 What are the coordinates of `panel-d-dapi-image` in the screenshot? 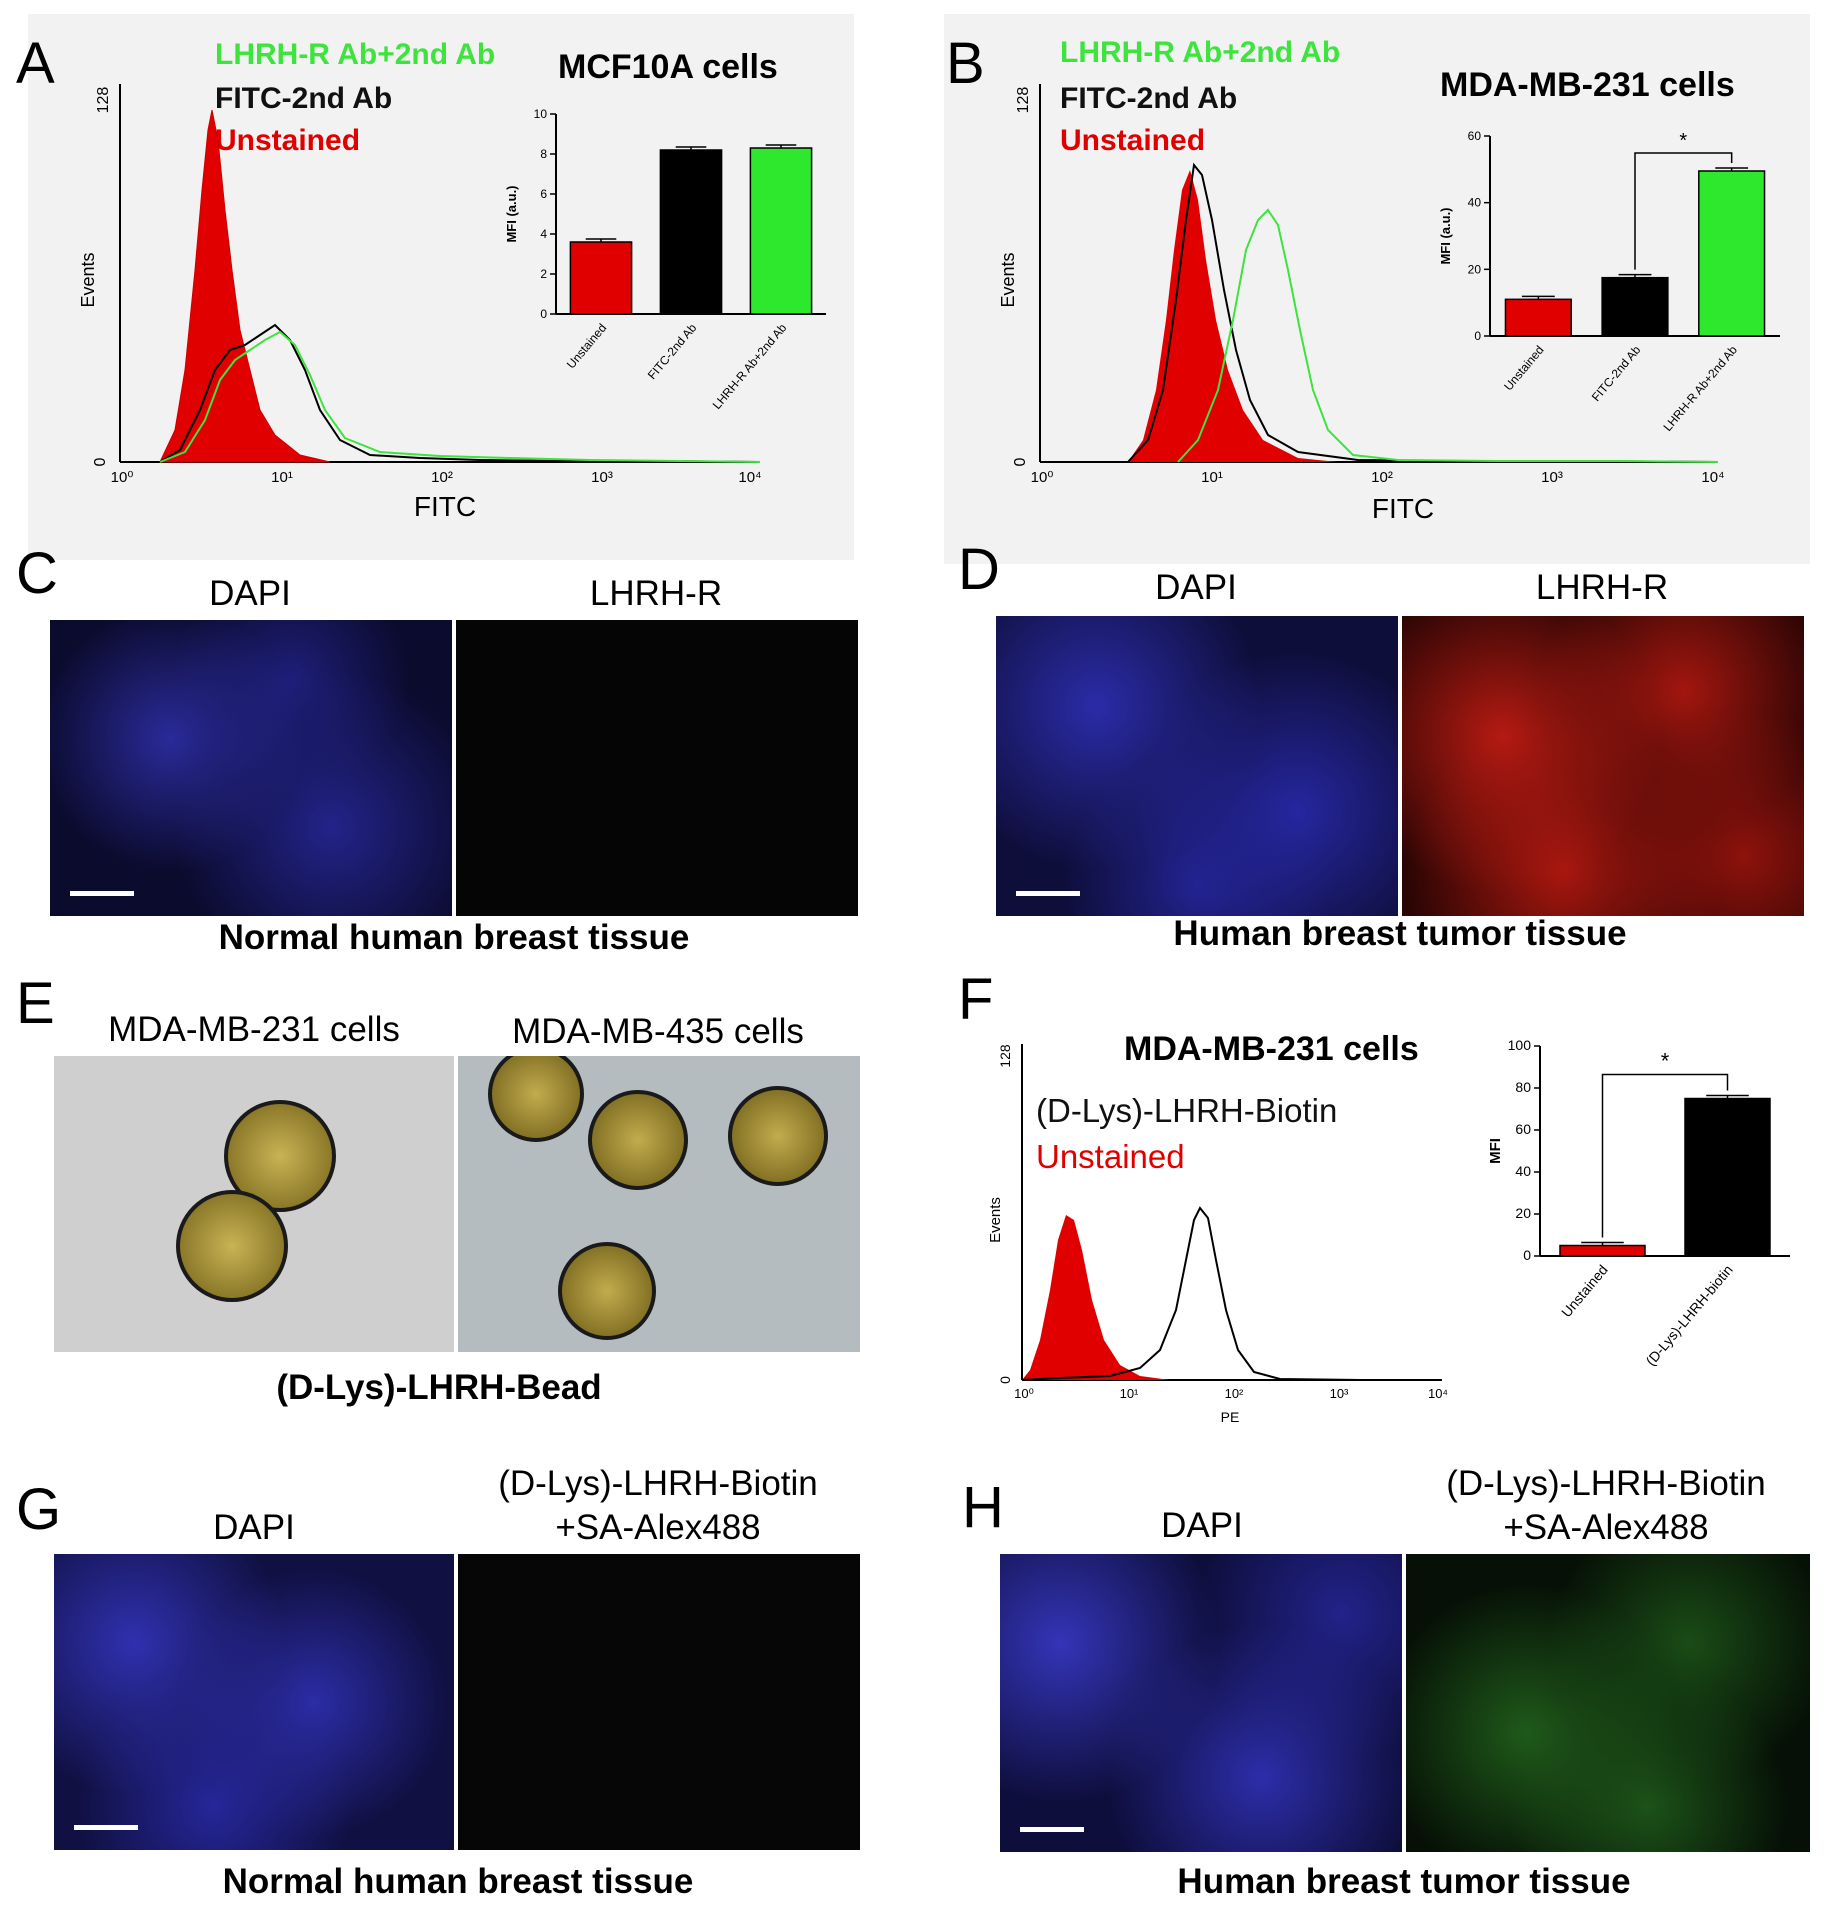 It's located at (1197, 766).